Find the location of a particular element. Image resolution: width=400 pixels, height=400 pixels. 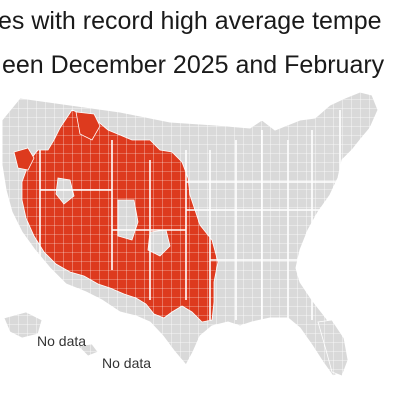

non-record-area-nevada is located at coordinates (65, 191).